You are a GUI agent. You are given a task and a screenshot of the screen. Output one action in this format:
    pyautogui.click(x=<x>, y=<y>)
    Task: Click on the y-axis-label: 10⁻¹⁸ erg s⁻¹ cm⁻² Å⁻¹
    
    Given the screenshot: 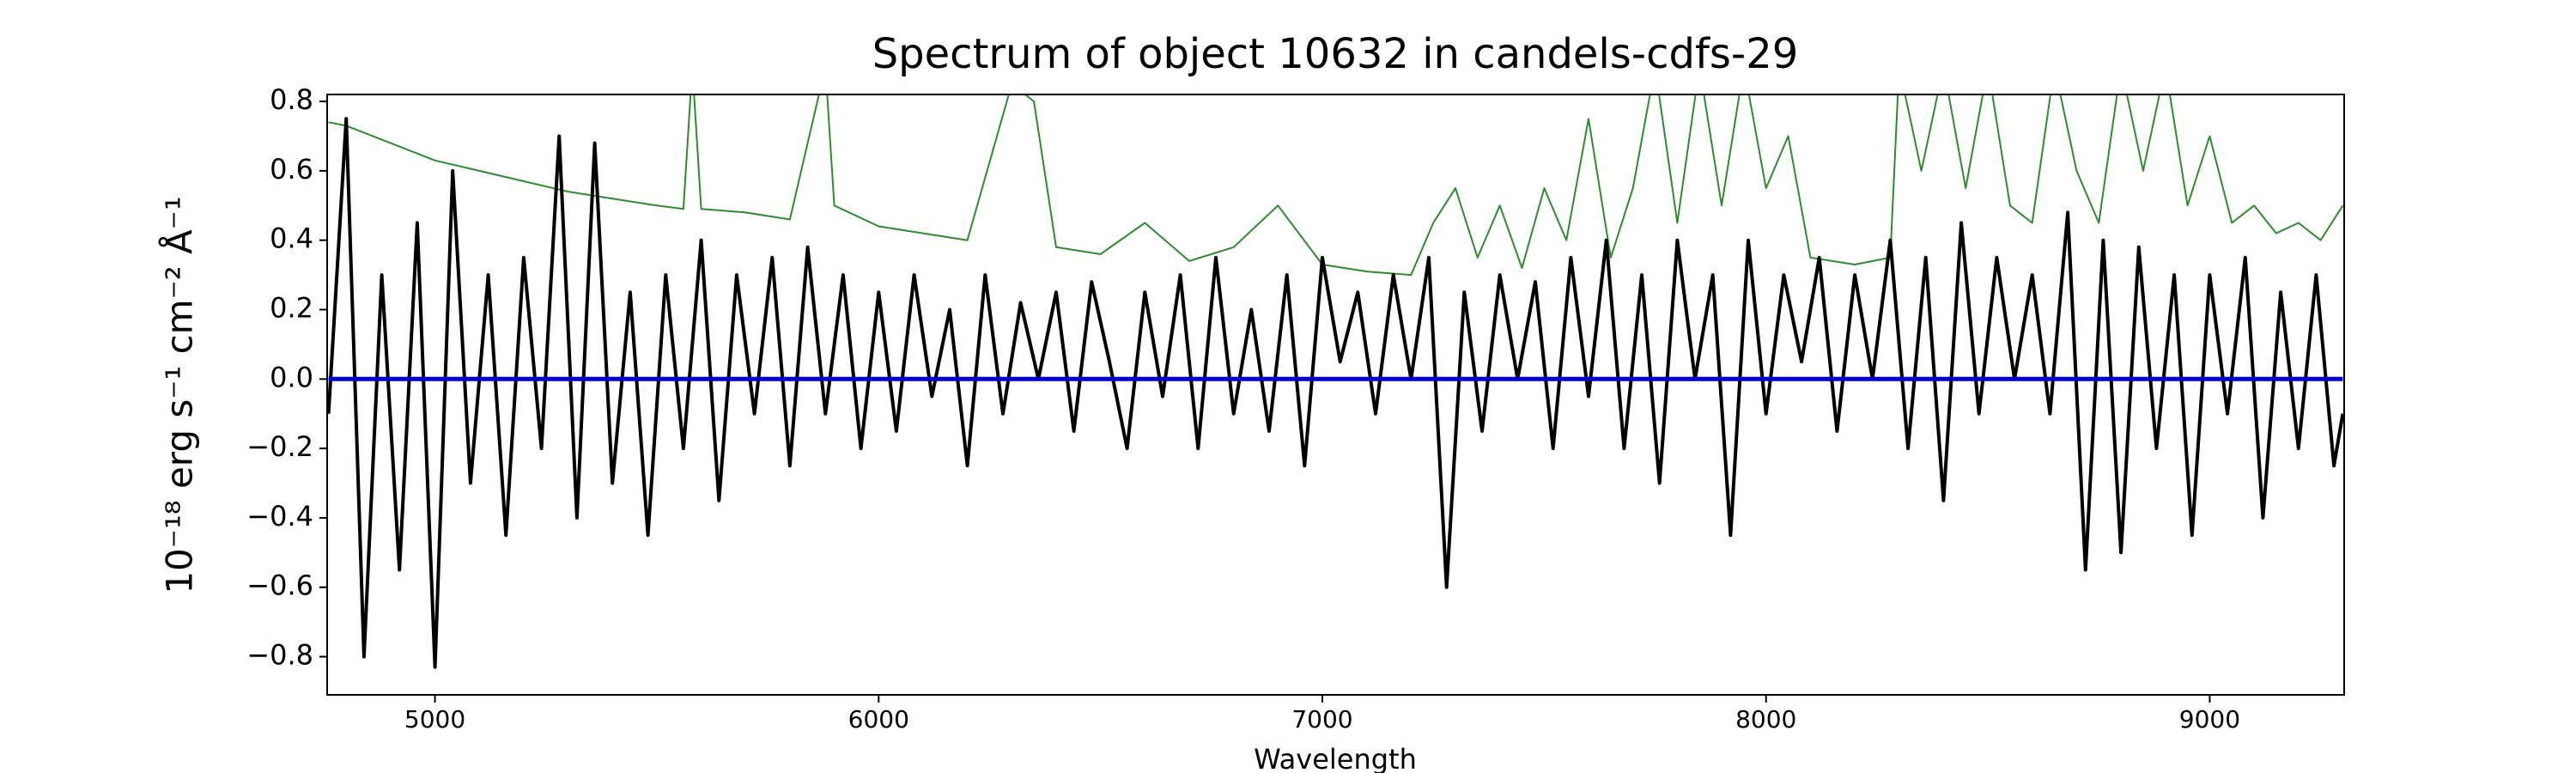 What is the action you would take?
    pyautogui.click(x=180, y=394)
    